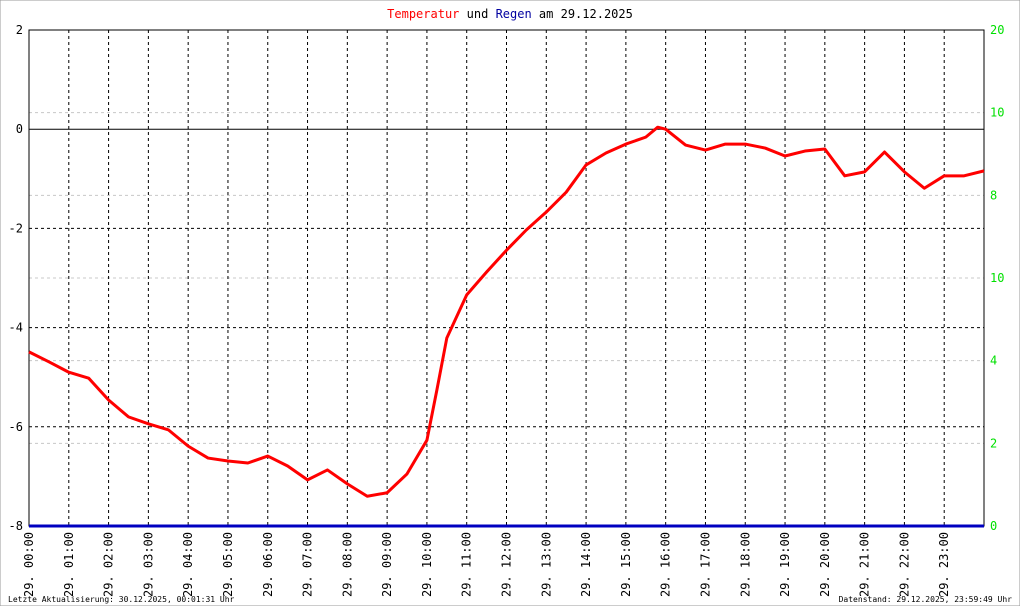 Image resolution: width=1020 pixels, height=606 pixels. Describe the element at coordinates (904, 564) in the screenshot. I see `x-tick-label: 29. 22:00` at that location.